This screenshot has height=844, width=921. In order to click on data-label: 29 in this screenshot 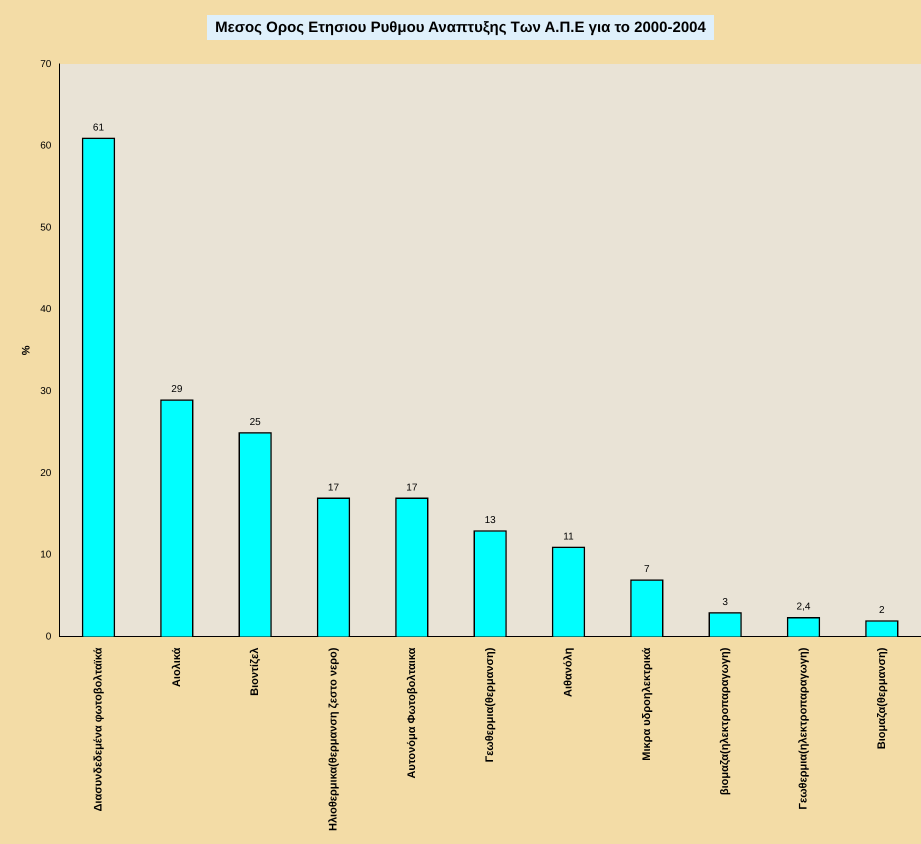, I will do `click(177, 390)`.